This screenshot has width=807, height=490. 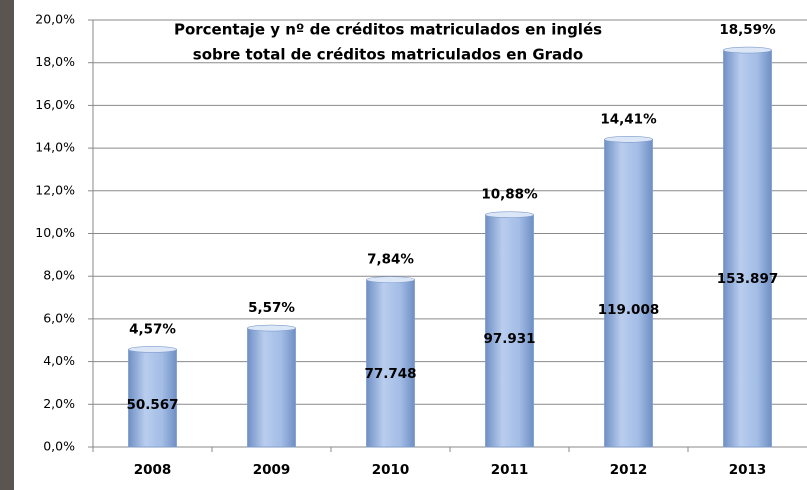 What do you see at coordinates (390, 260) in the screenshot?
I see `value-label: 7,84%` at bounding box center [390, 260].